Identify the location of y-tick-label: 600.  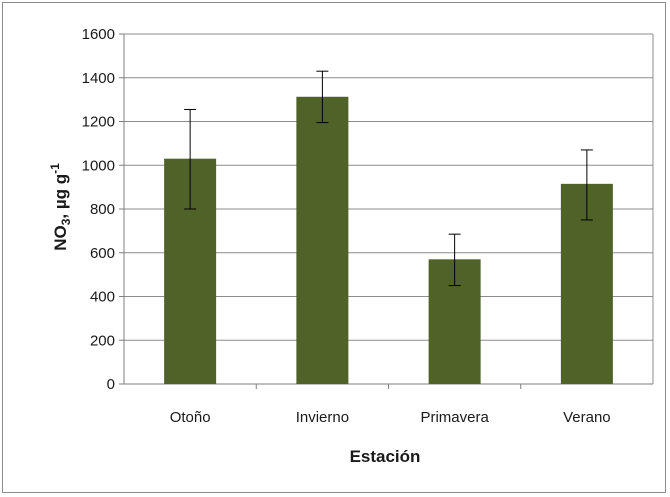
(102, 253).